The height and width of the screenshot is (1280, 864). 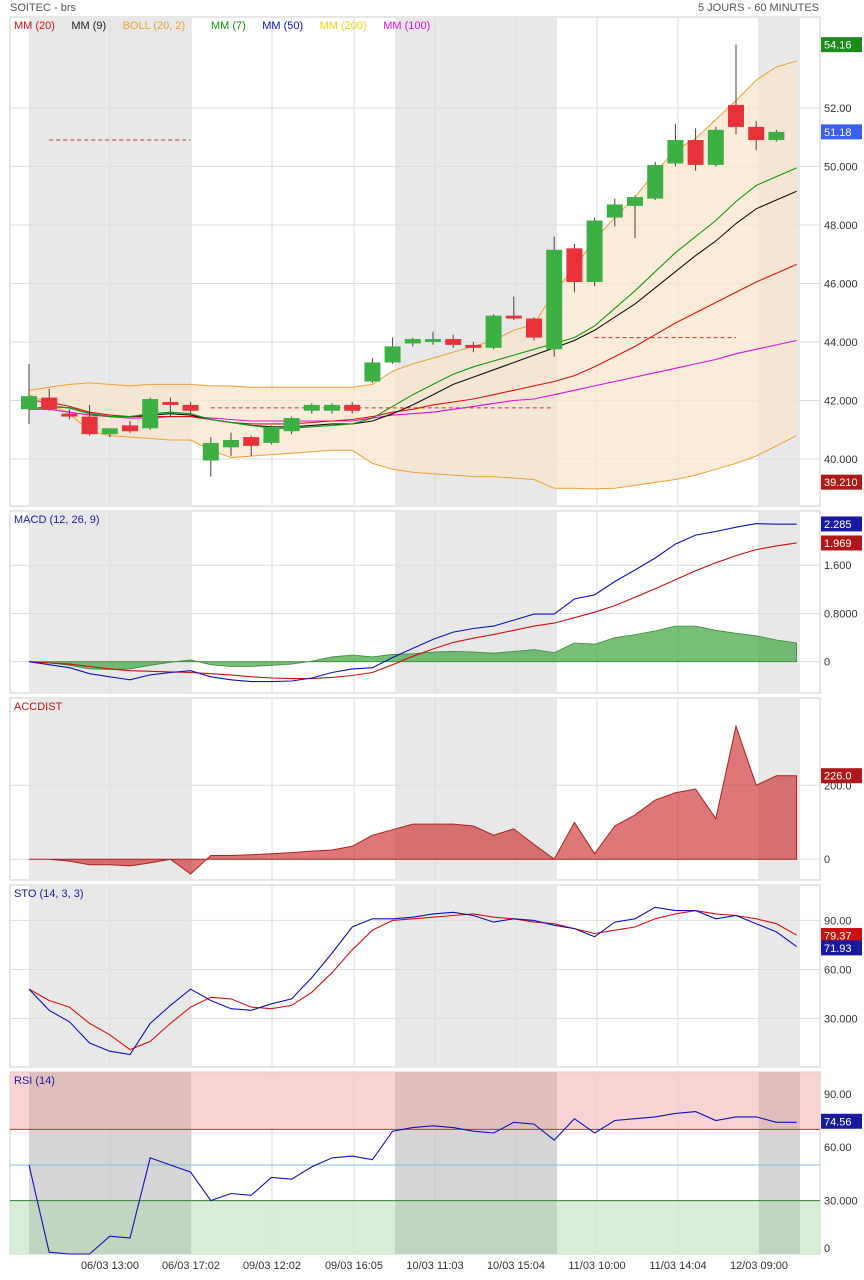 I want to click on y-tick-label: 30.000, so click(x=841, y=1202).